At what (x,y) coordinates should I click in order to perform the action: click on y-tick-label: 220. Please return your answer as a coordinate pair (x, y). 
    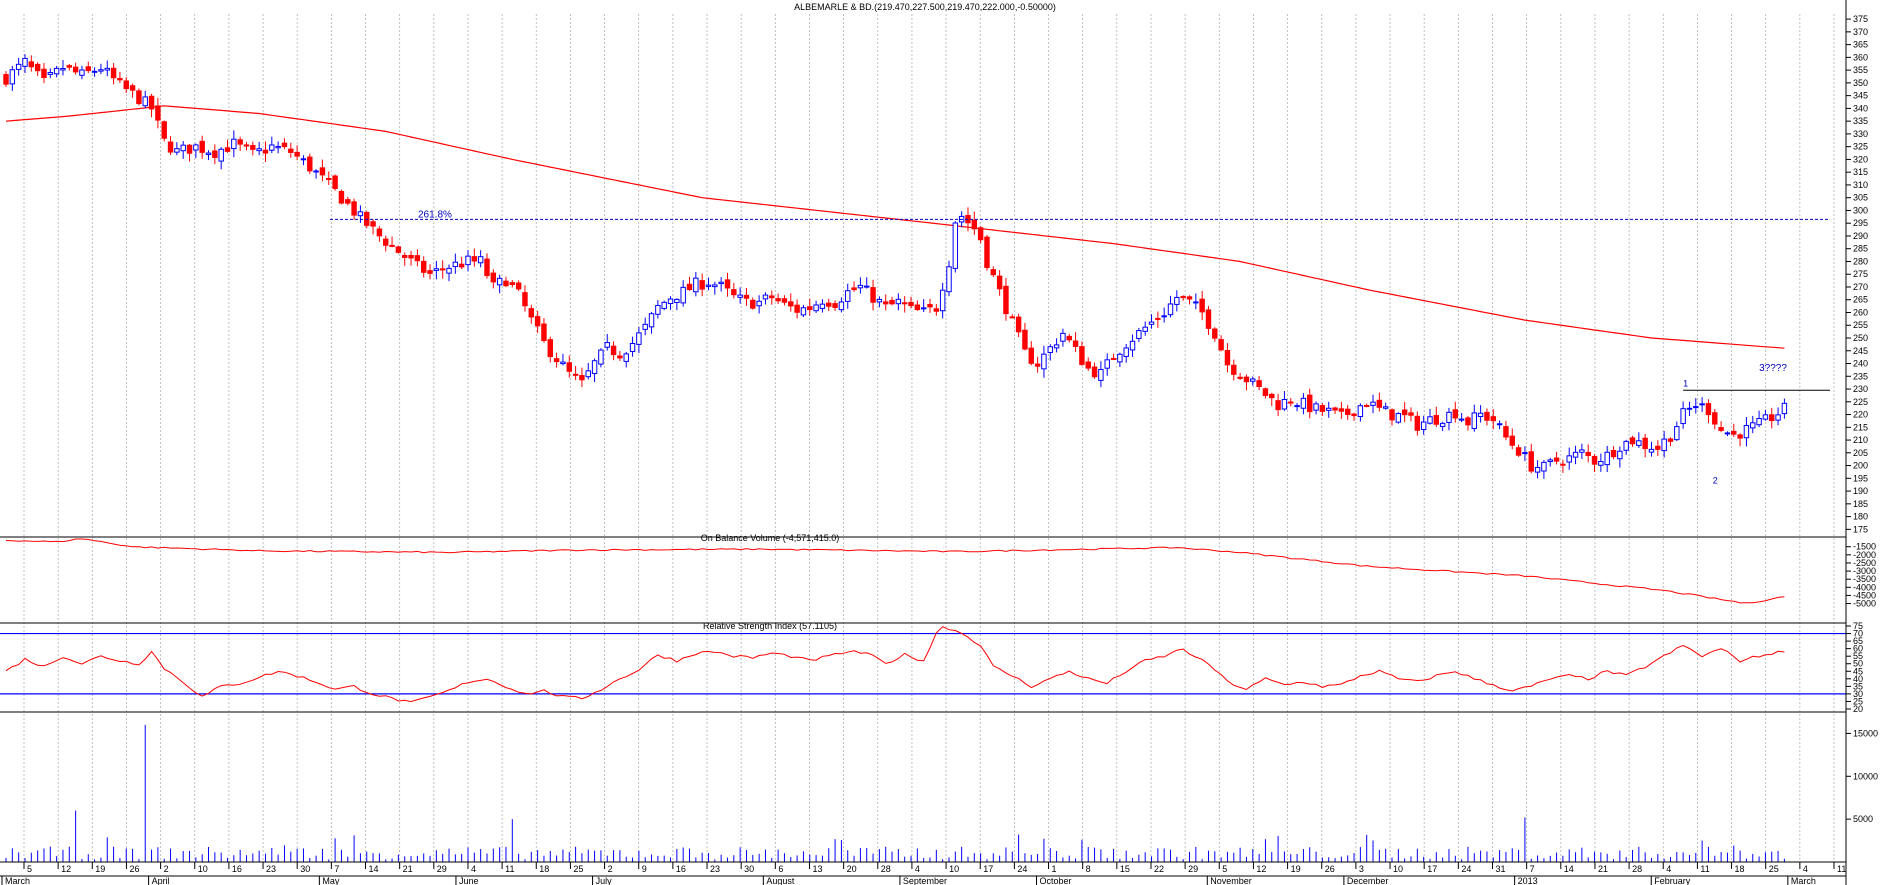
    Looking at the image, I should click on (1860, 415).